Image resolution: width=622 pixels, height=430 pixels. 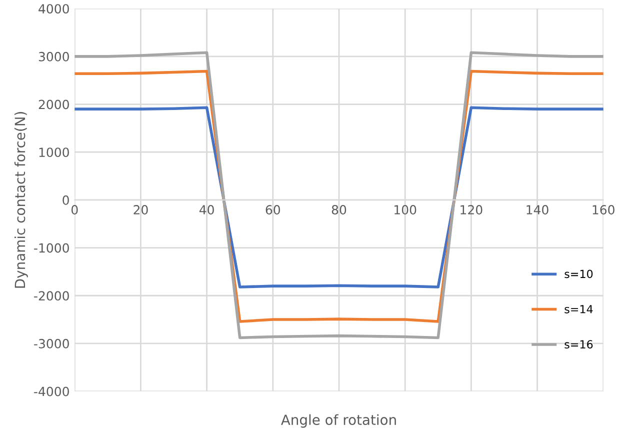 I want to click on x-axis-title: Angle of rotation, so click(x=338, y=421).